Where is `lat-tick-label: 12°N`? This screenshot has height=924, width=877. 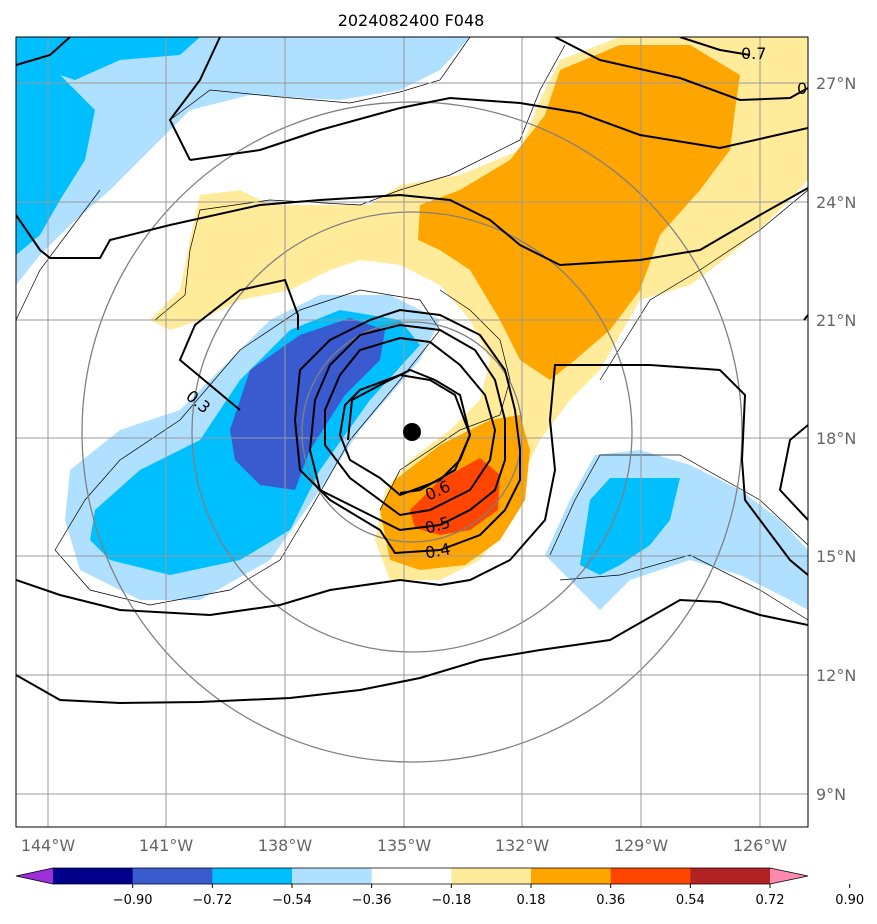
lat-tick-label: 12°N is located at coordinates (836, 675).